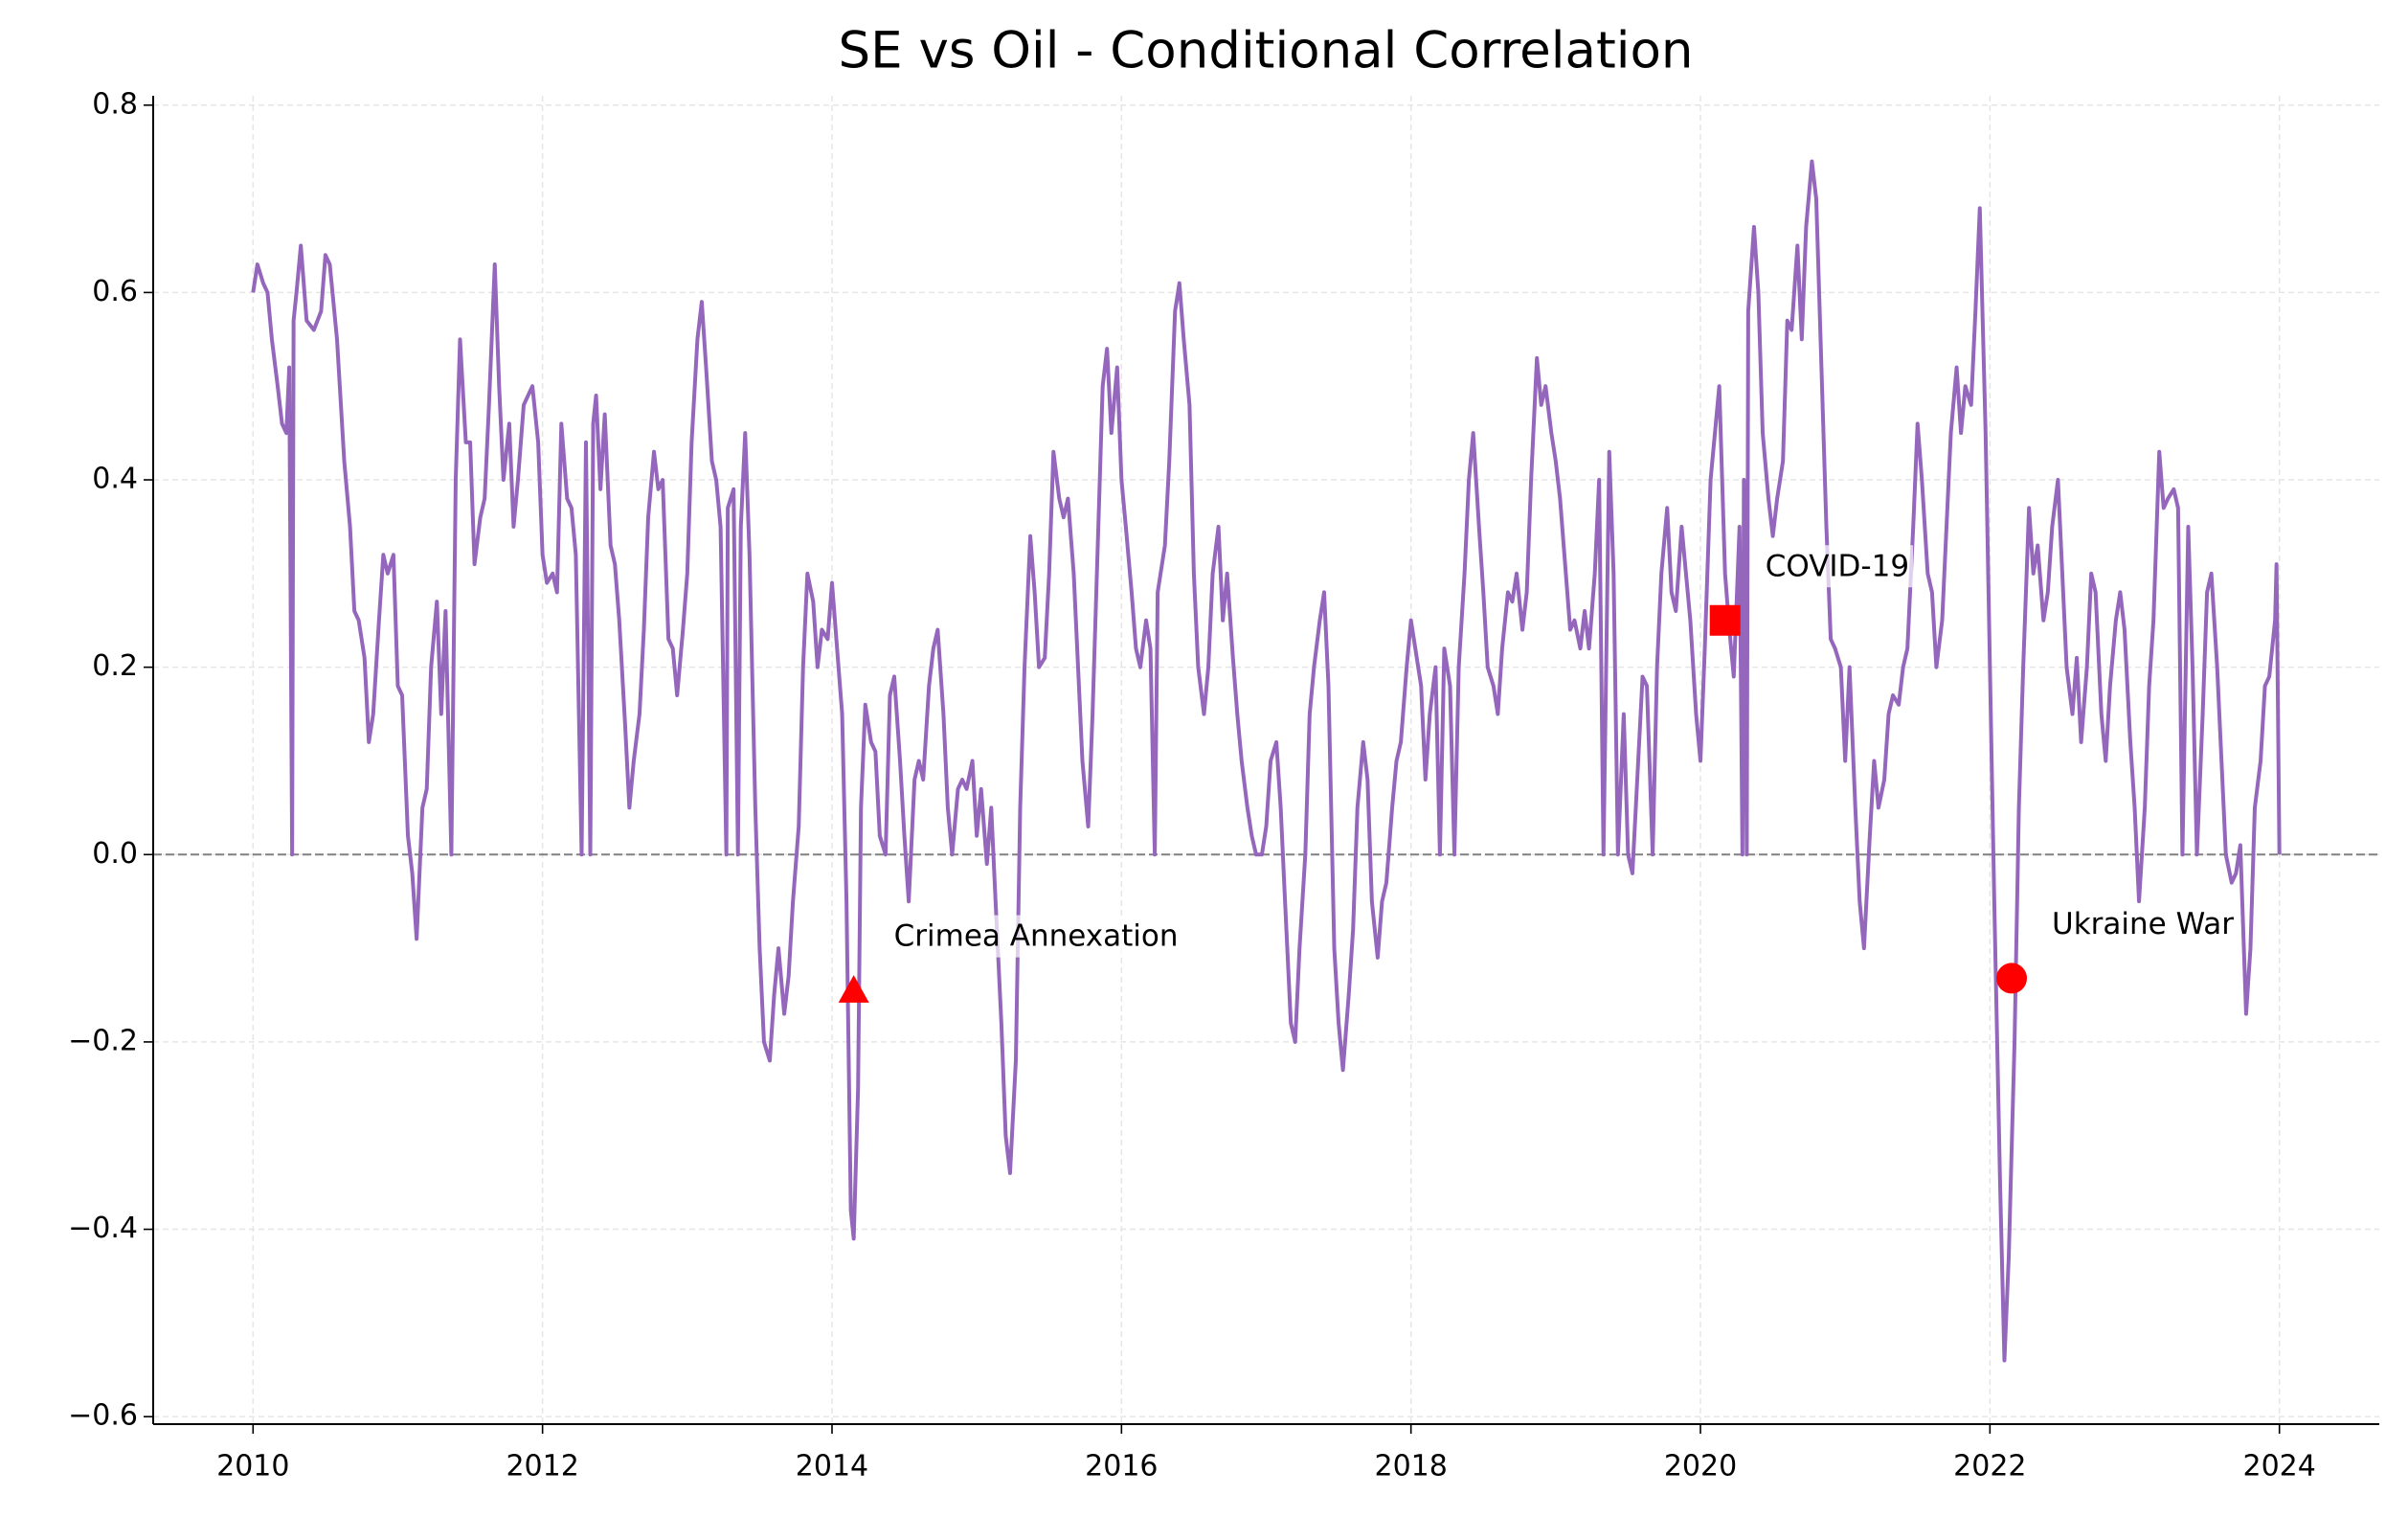  What do you see at coordinates (103, 1040) in the screenshot?
I see `y-tick-label: −0.2` at bounding box center [103, 1040].